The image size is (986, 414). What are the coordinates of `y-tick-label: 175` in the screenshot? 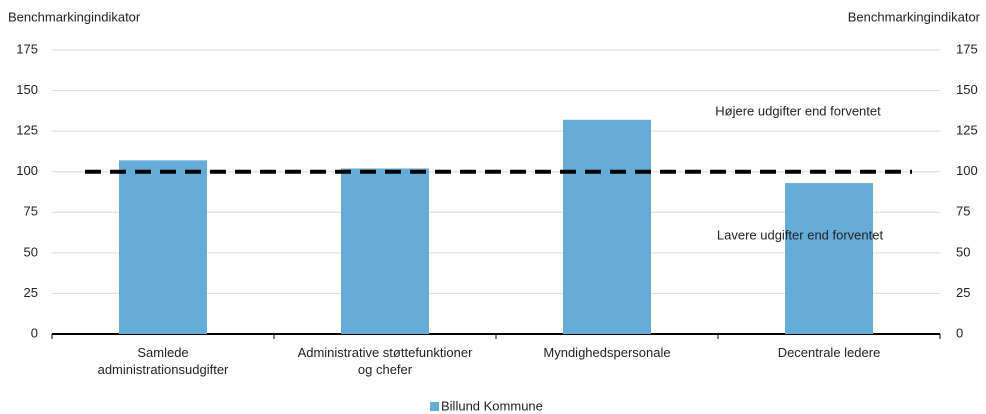 It's located at (27, 48).